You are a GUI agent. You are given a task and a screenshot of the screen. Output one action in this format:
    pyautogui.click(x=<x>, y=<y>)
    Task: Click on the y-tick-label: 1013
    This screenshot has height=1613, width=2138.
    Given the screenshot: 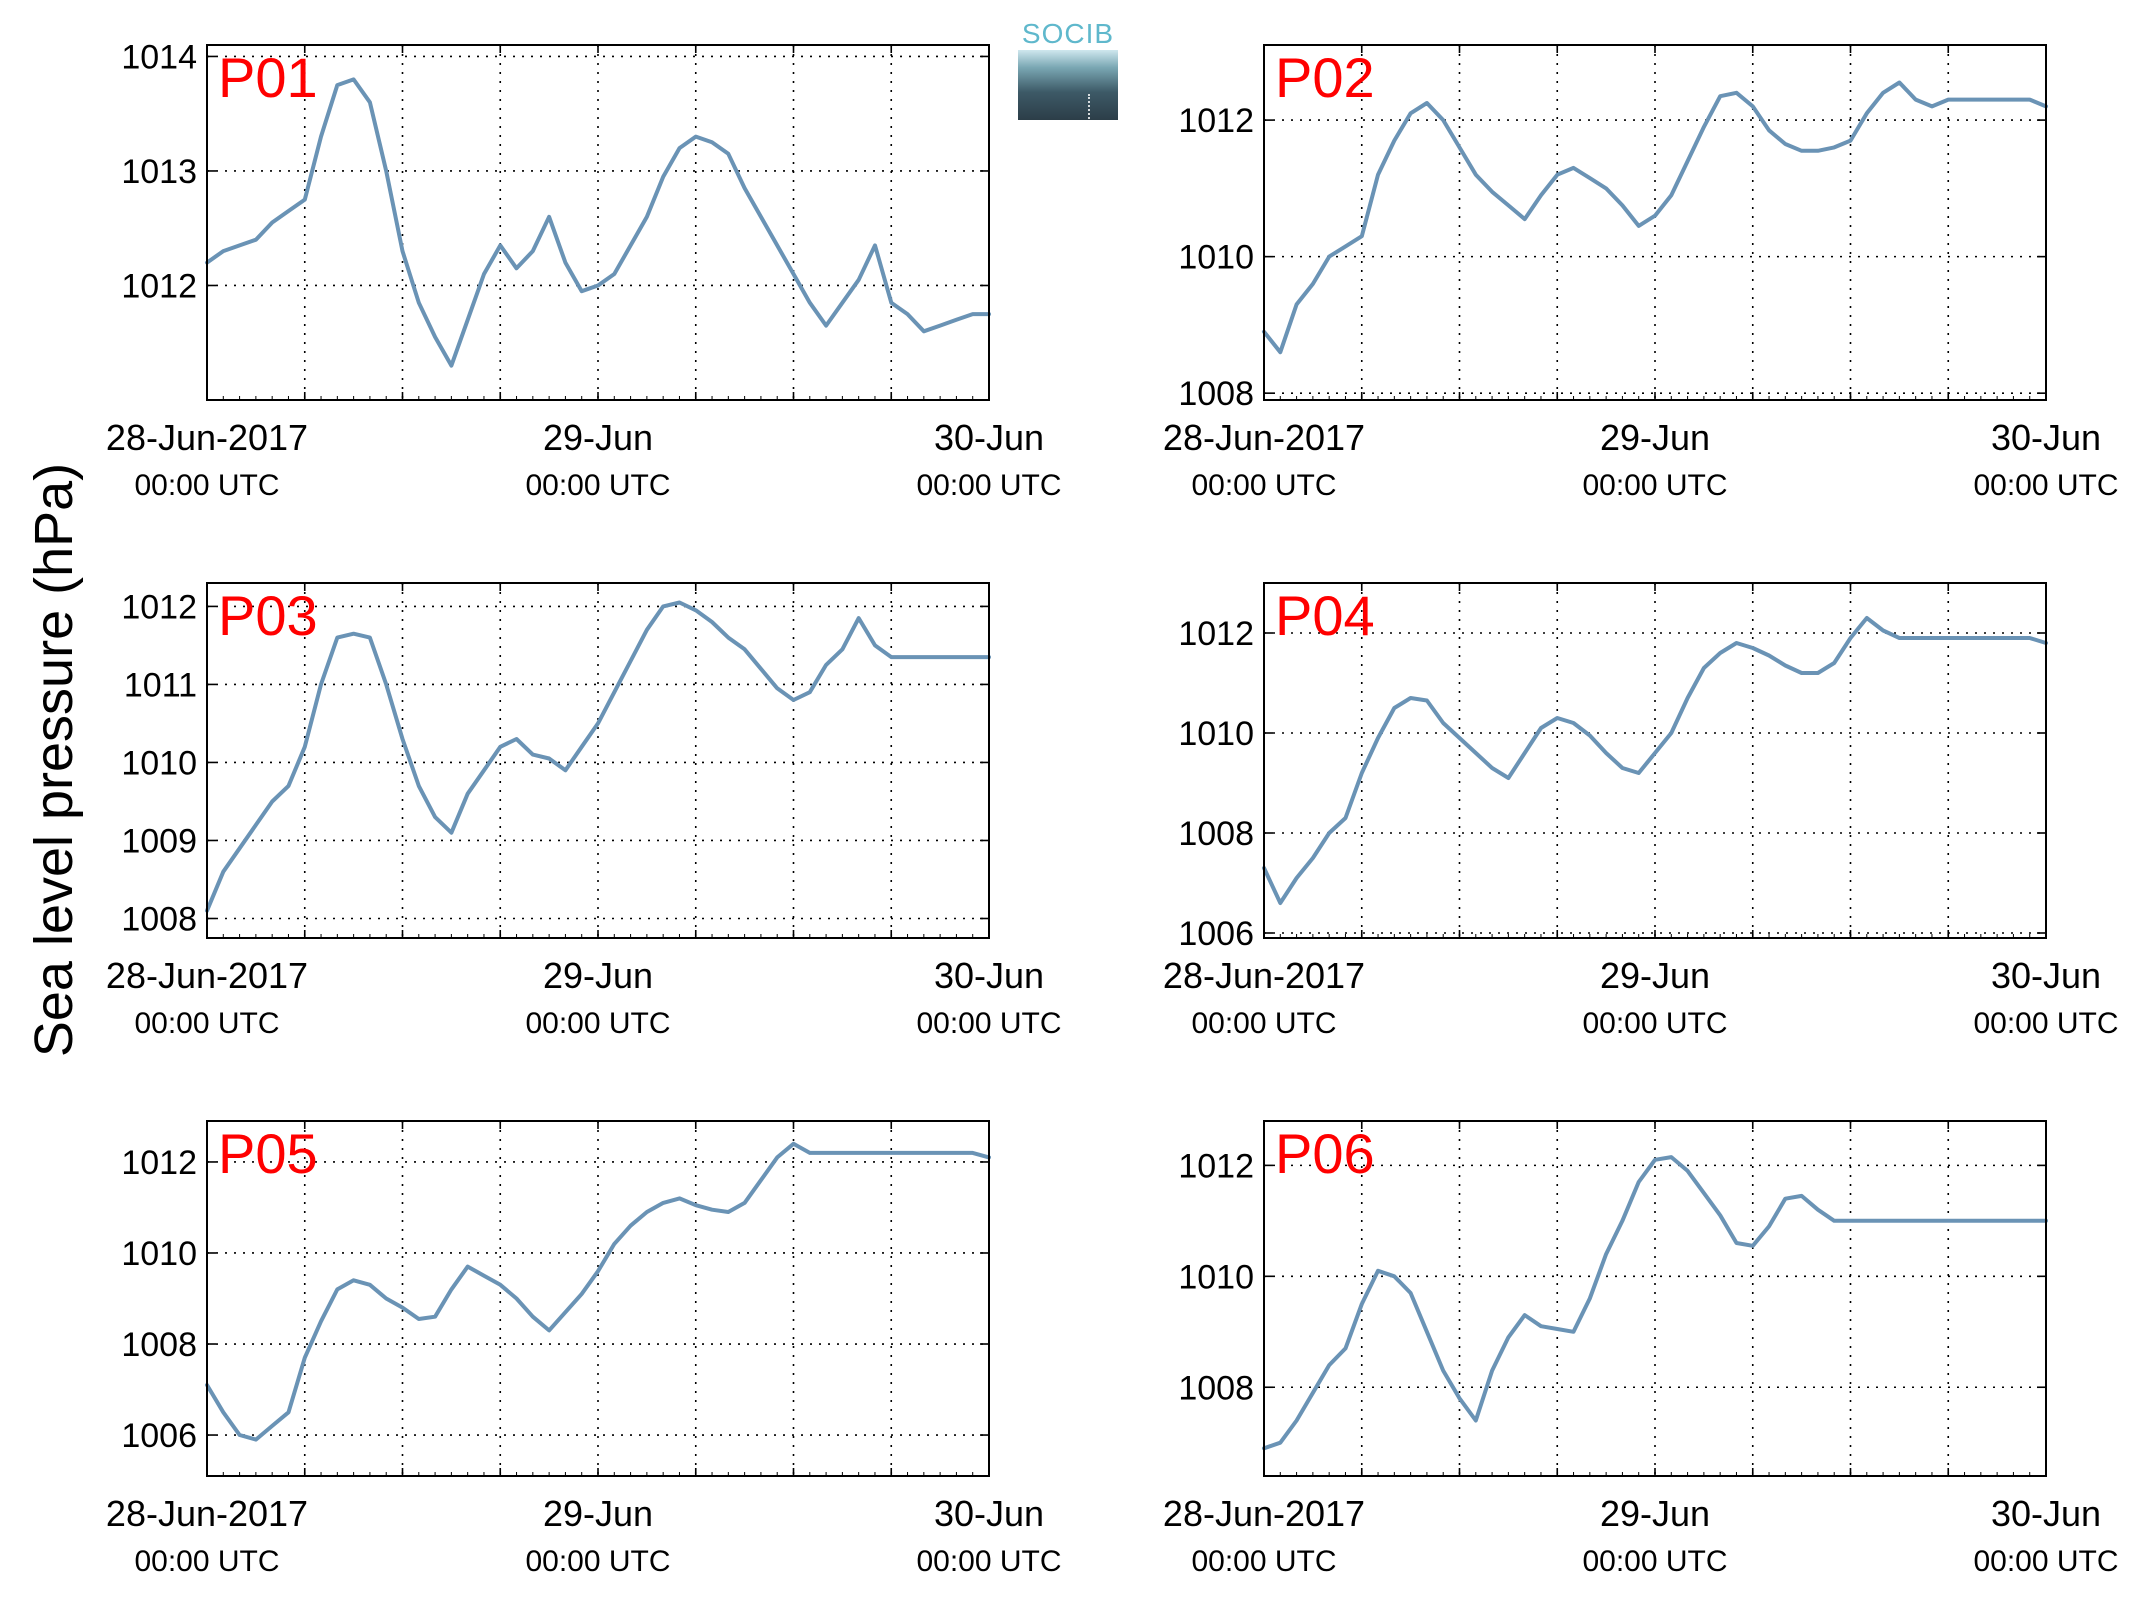 What is the action you would take?
    pyautogui.click(x=159, y=172)
    